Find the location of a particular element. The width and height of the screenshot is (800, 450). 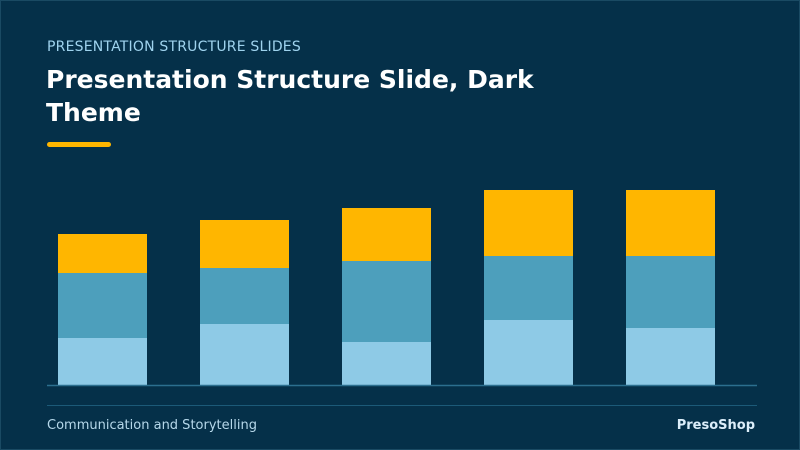

footer-topic: Communication and Storytelling is located at coordinates (152, 425).